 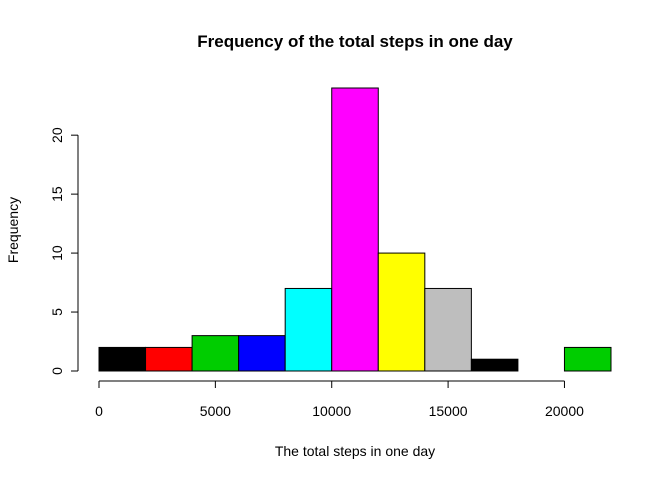 I want to click on y-tick-label: 0, so click(x=57, y=371).